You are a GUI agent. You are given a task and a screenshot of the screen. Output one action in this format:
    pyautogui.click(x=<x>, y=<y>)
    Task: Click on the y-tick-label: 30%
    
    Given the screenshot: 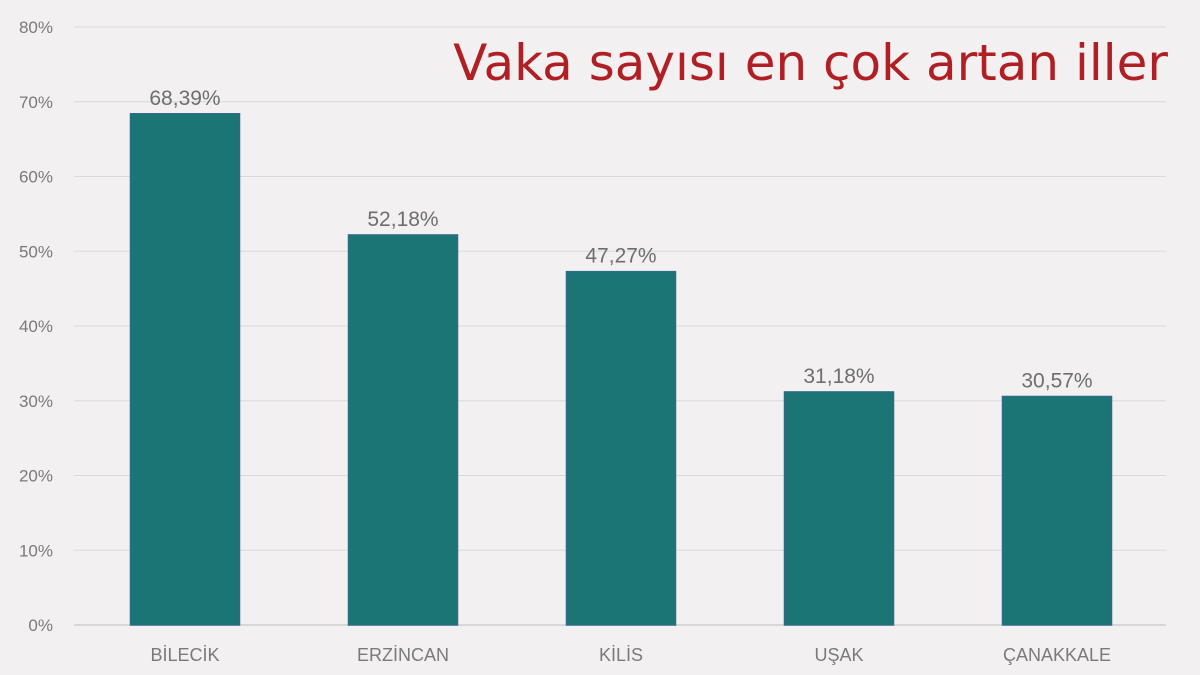 What is the action you would take?
    pyautogui.click(x=36, y=401)
    